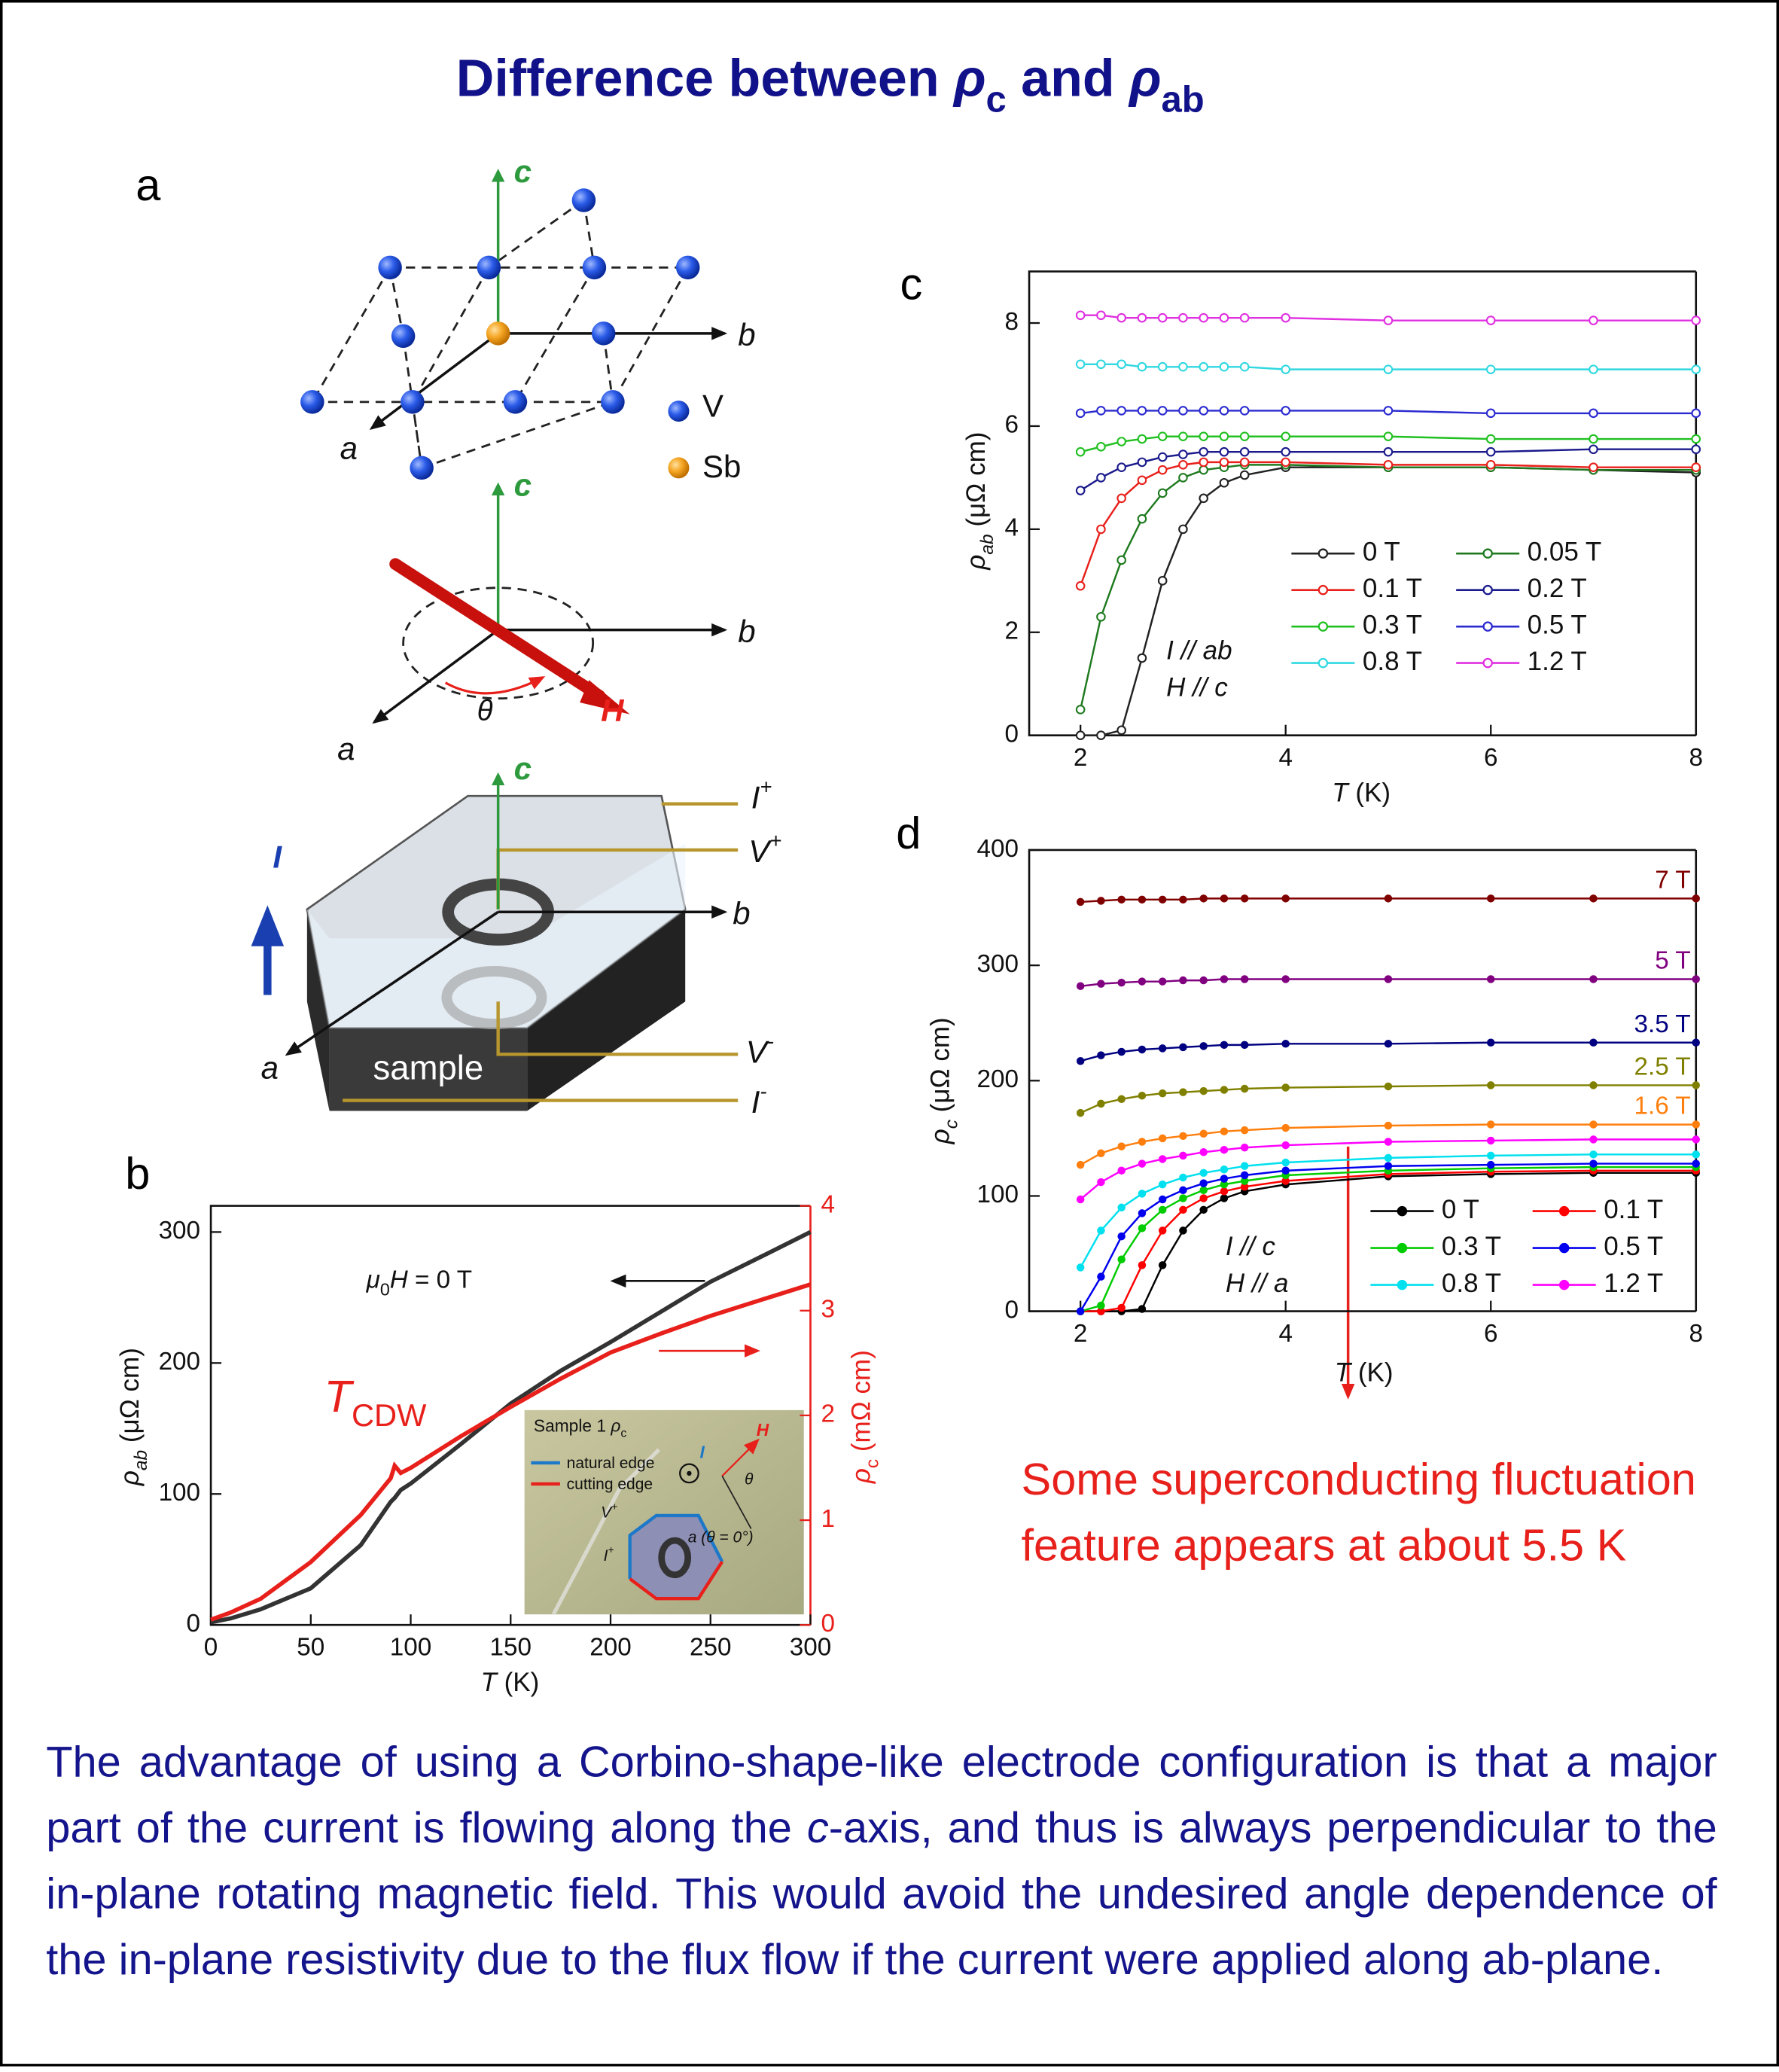 This screenshot has height=2072, width=1779. Describe the element at coordinates (603, 333) in the screenshot. I see `atom-v` at that location.